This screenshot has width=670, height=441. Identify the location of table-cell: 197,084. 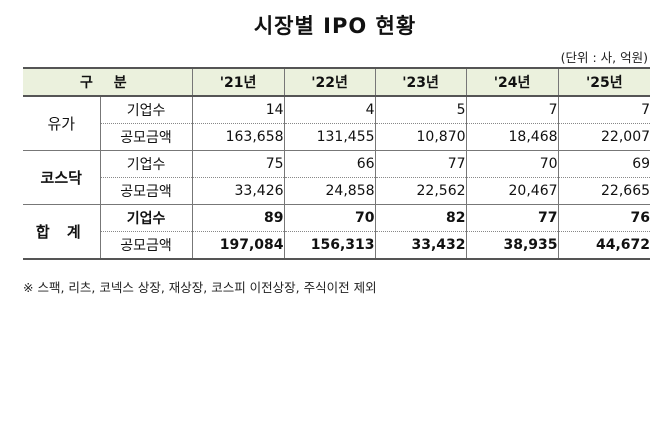
(238, 245).